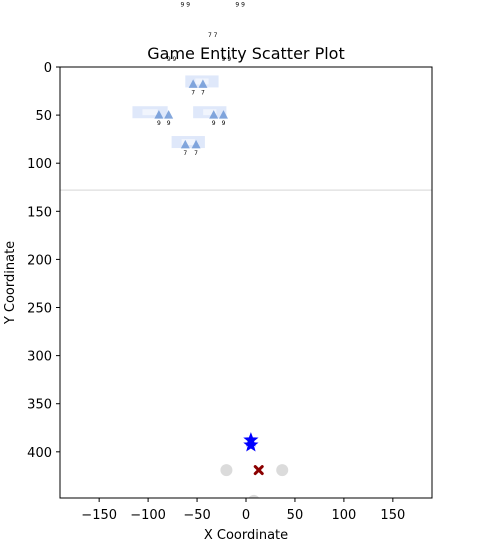 This screenshot has height=560, width=480. Describe the element at coordinates (39, 309) in the screenshot. I see `y-tick-label: 250` at that location.